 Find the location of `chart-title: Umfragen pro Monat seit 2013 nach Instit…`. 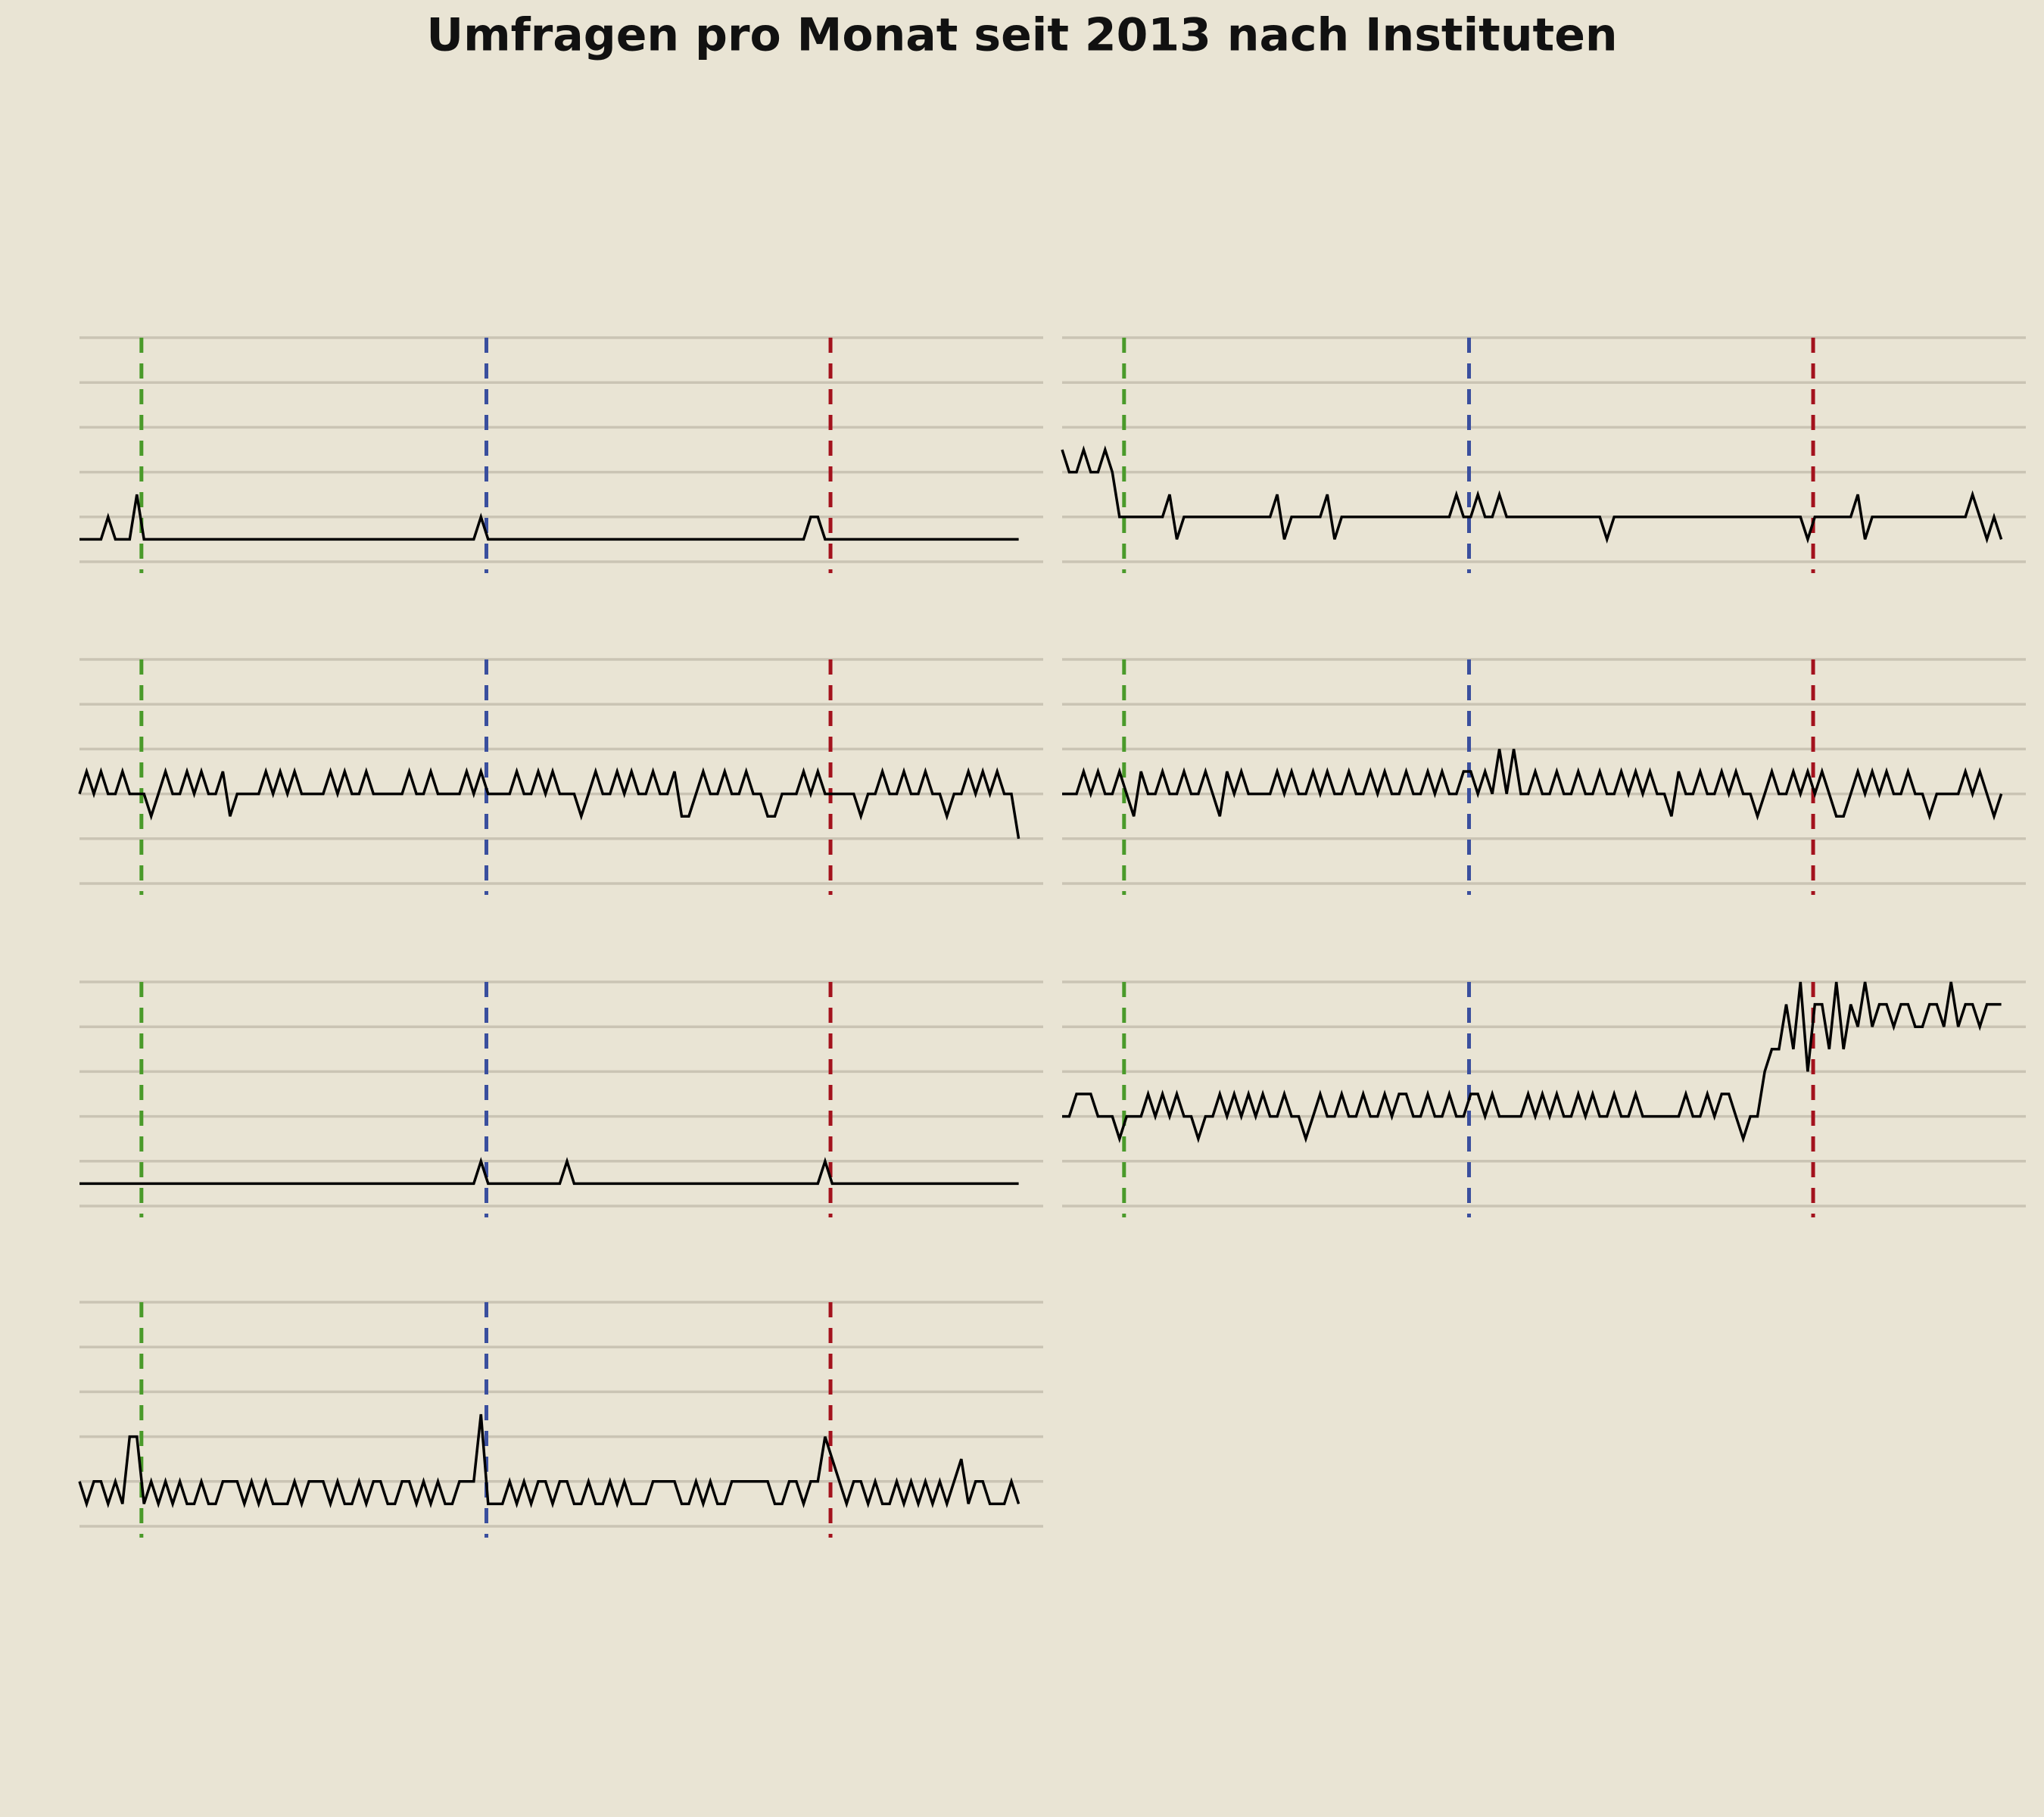

chart-title: Umfragen pro Monat seit 2013 nach Instit… is located at coordinates (1022, 35).